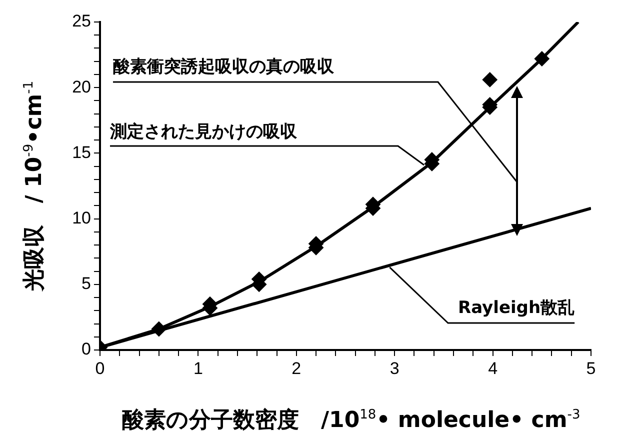 The height and width of the screenshot is (443, 628). I want to click on y-tick-label: 25, so click(81, 21).